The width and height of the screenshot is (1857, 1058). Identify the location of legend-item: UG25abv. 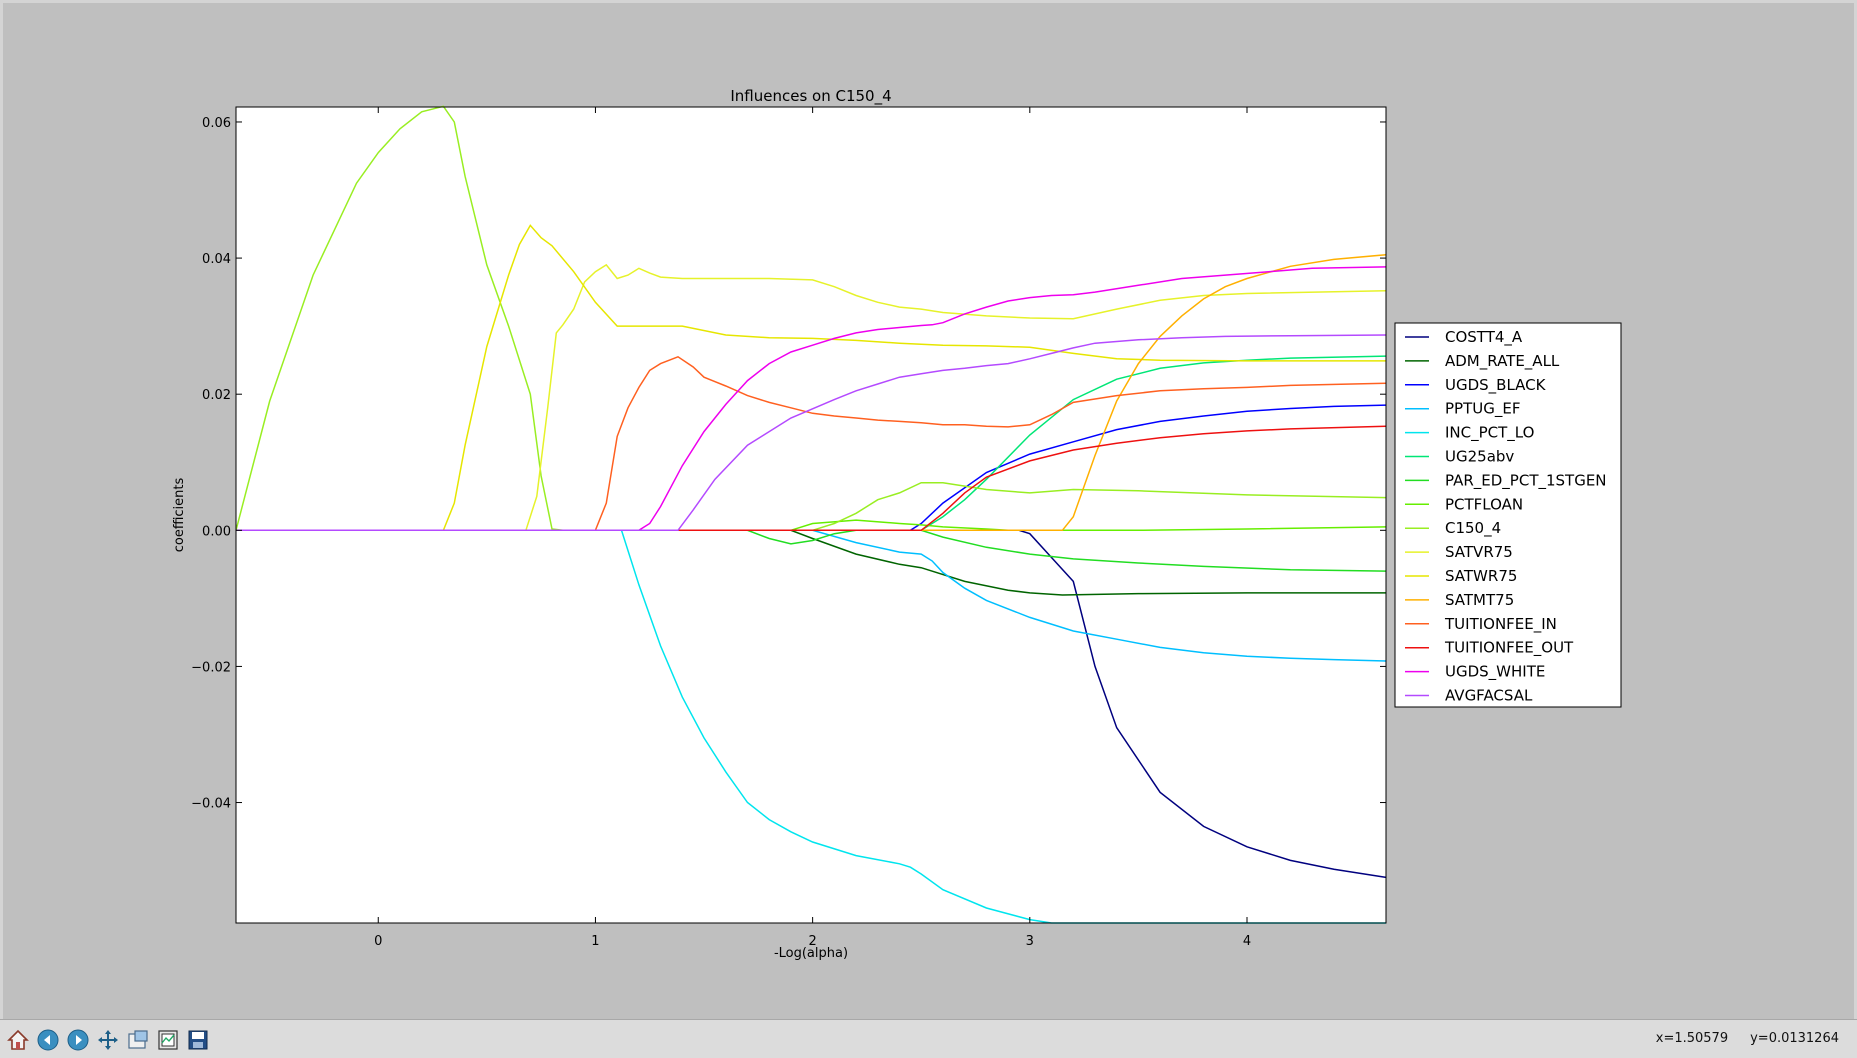
(1459, 457).